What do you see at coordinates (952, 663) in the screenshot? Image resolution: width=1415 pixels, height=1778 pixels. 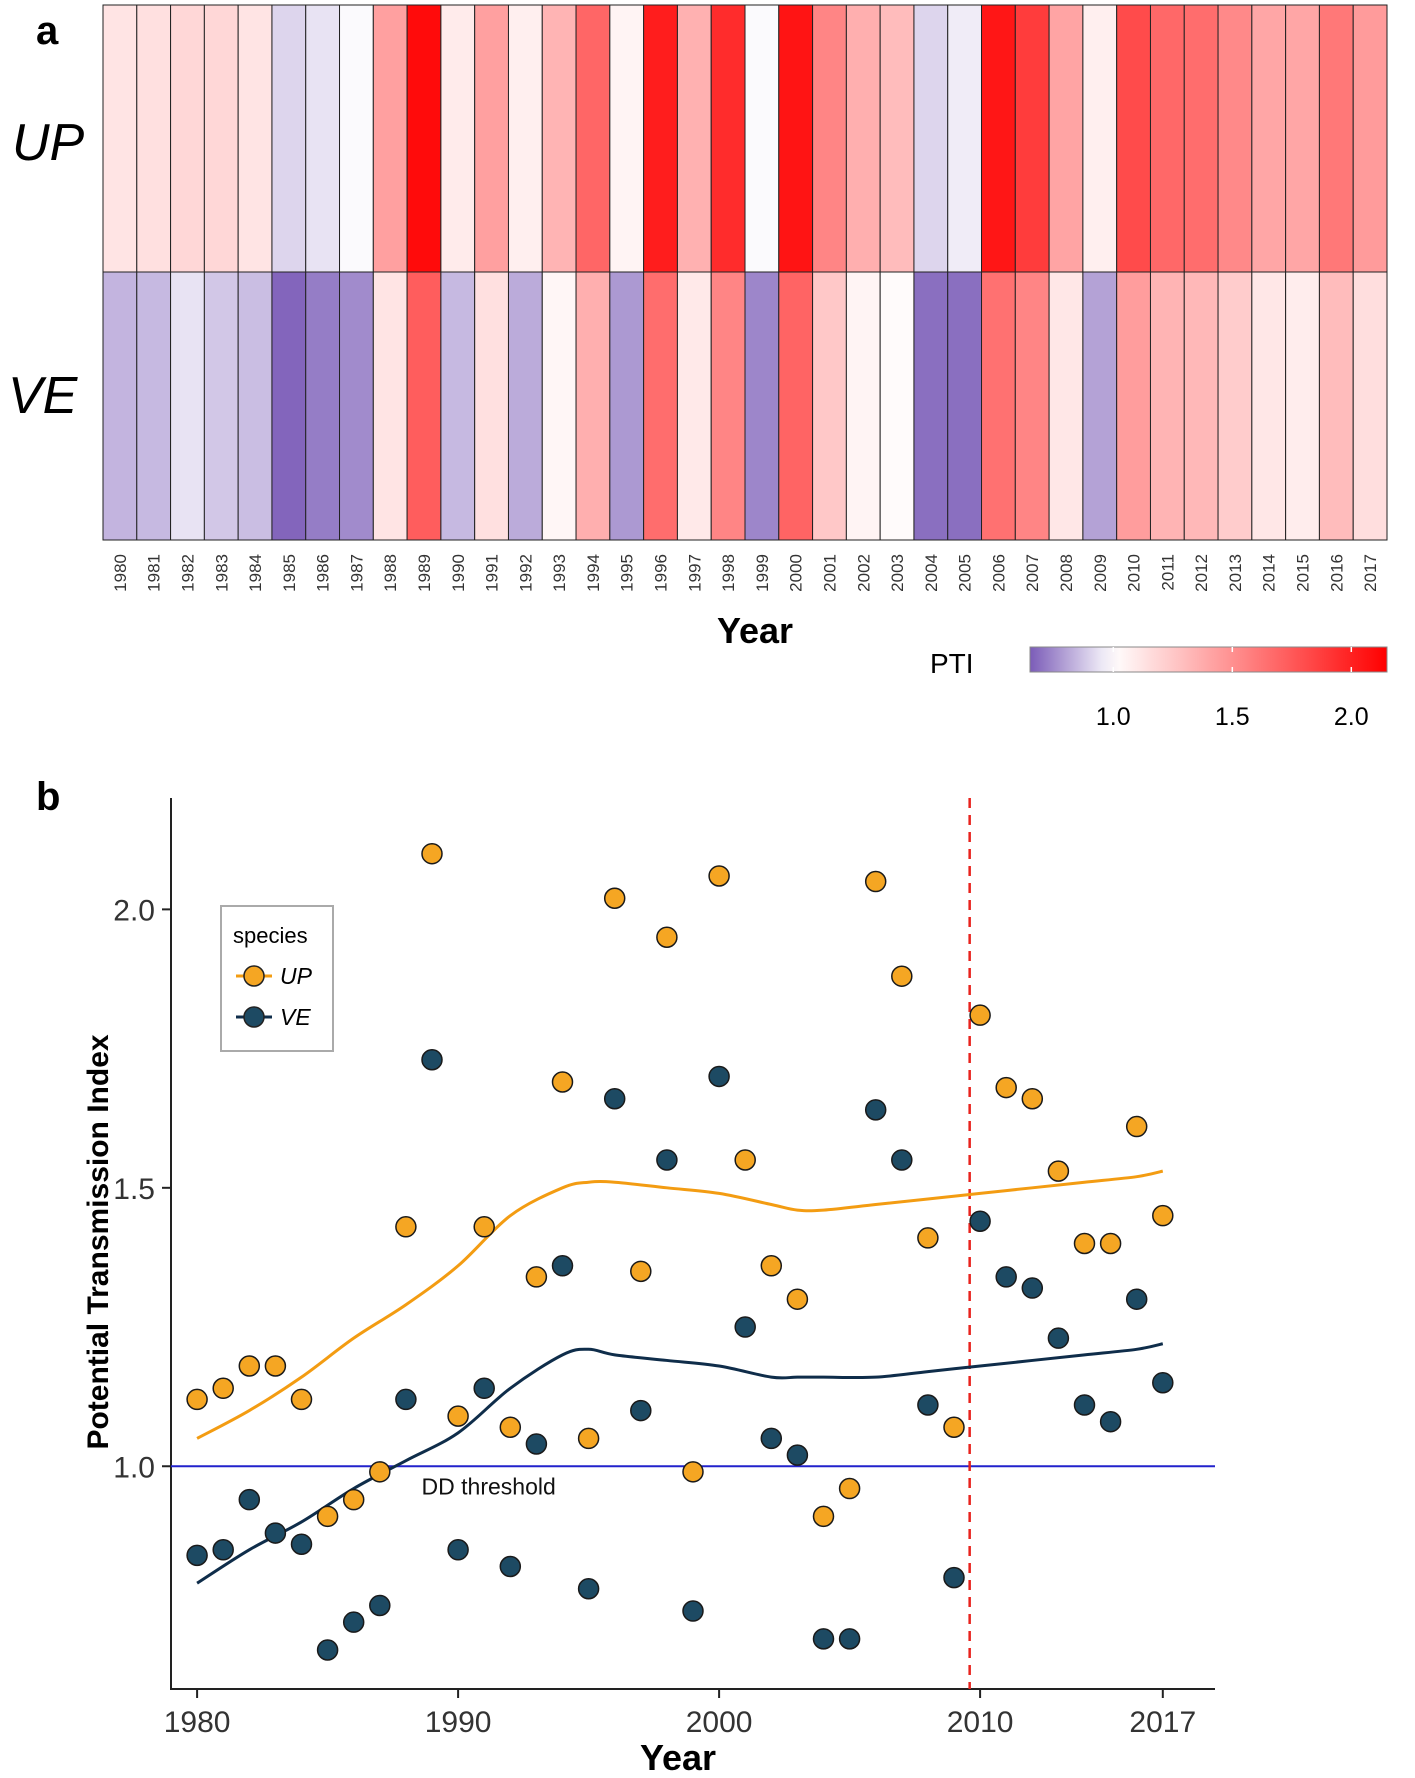 I see `pti-legend-title: PTI` at bounding box center [952, 663].